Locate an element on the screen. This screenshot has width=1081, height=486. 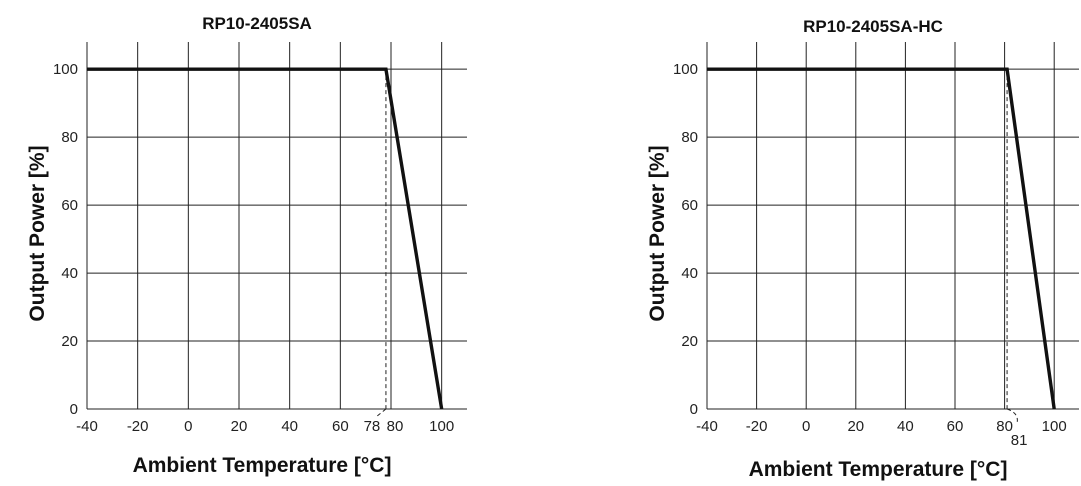
chart-title: RP10-2405SA is located at coordinates (257, 23).